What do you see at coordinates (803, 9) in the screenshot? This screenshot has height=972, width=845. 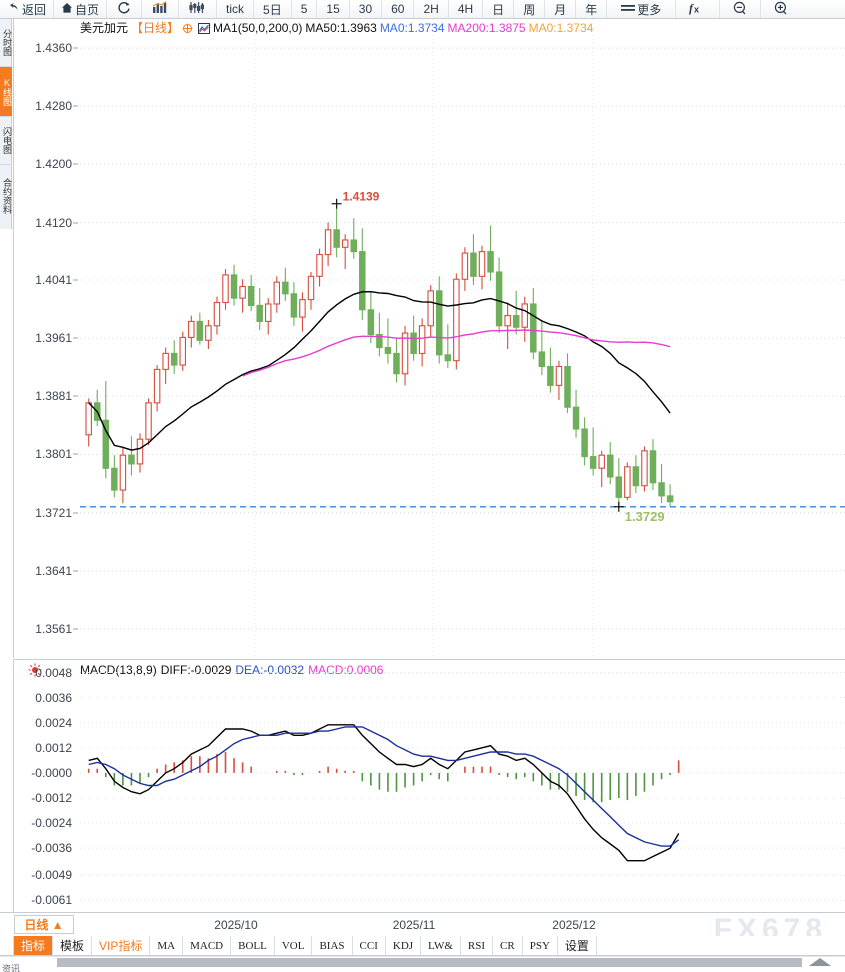 I see `zoom-in-button` at bounding box center [803, 9].